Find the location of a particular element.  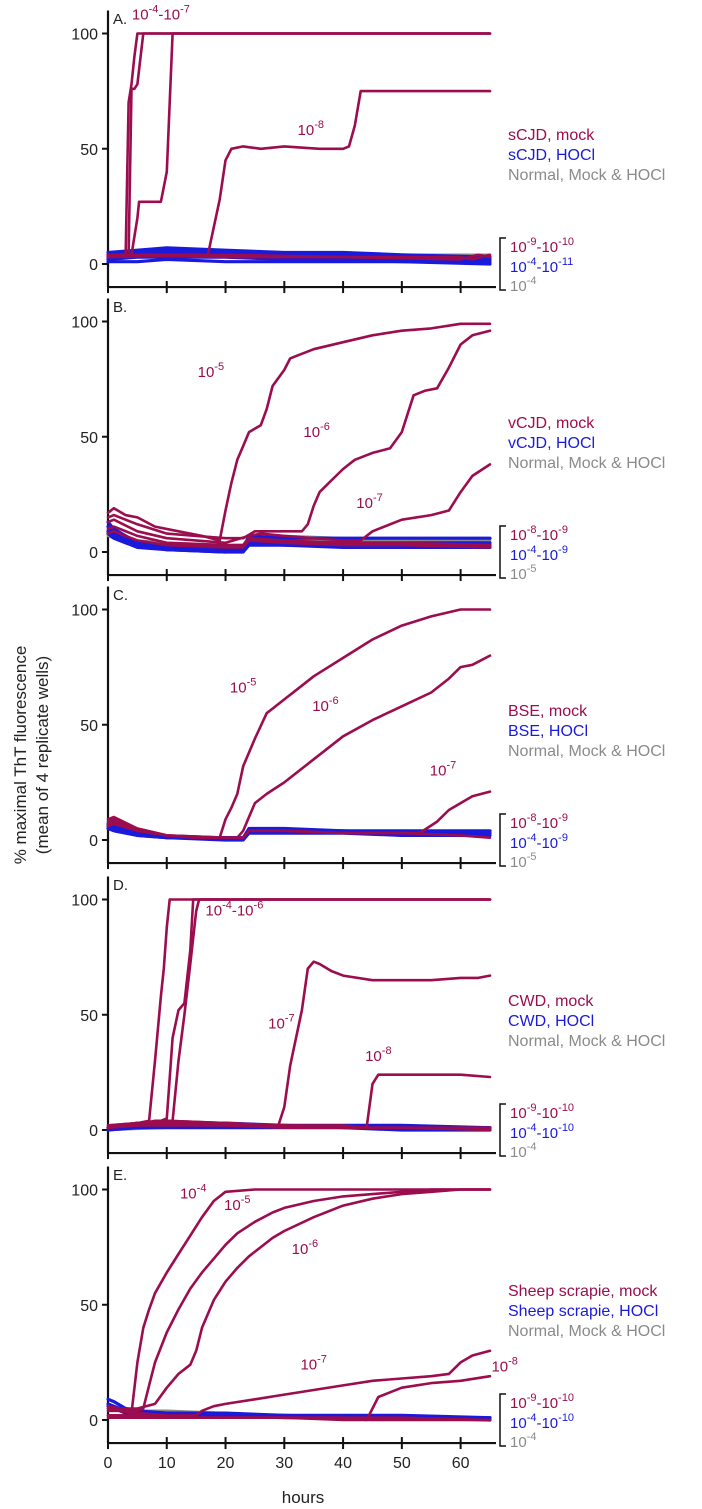

panel-letter: E. is located at coordinates (120, 1175).